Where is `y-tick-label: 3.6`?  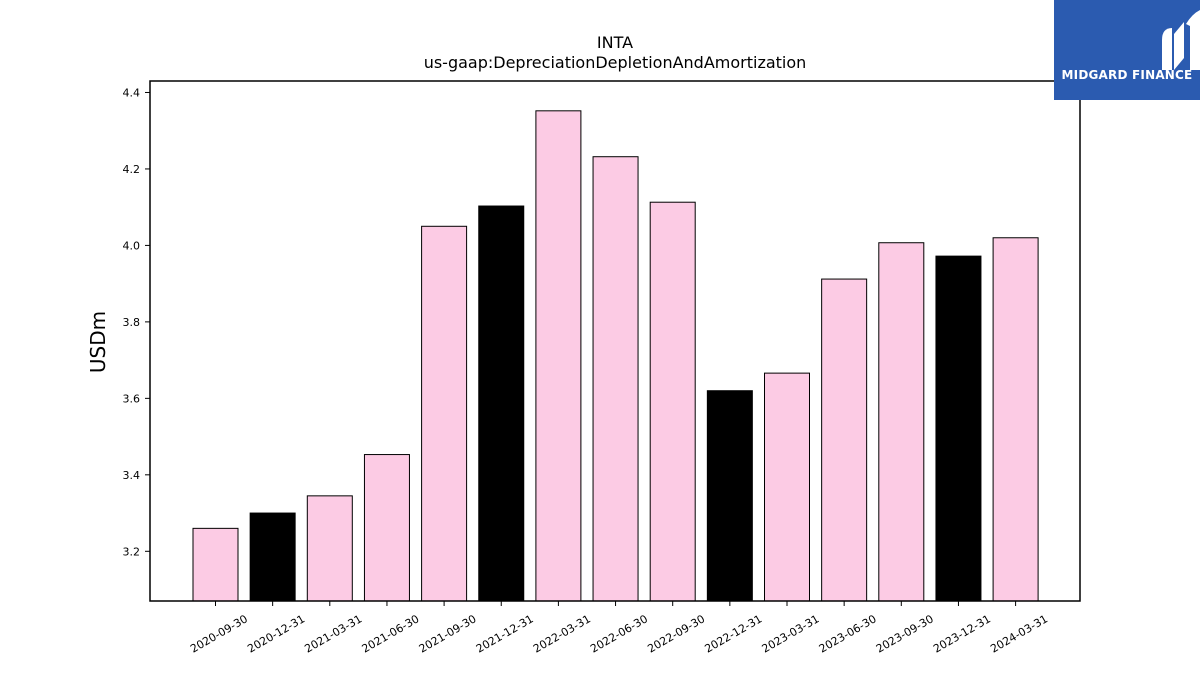
y-tick-label: 3.6 is located at coordinates (132, 398).